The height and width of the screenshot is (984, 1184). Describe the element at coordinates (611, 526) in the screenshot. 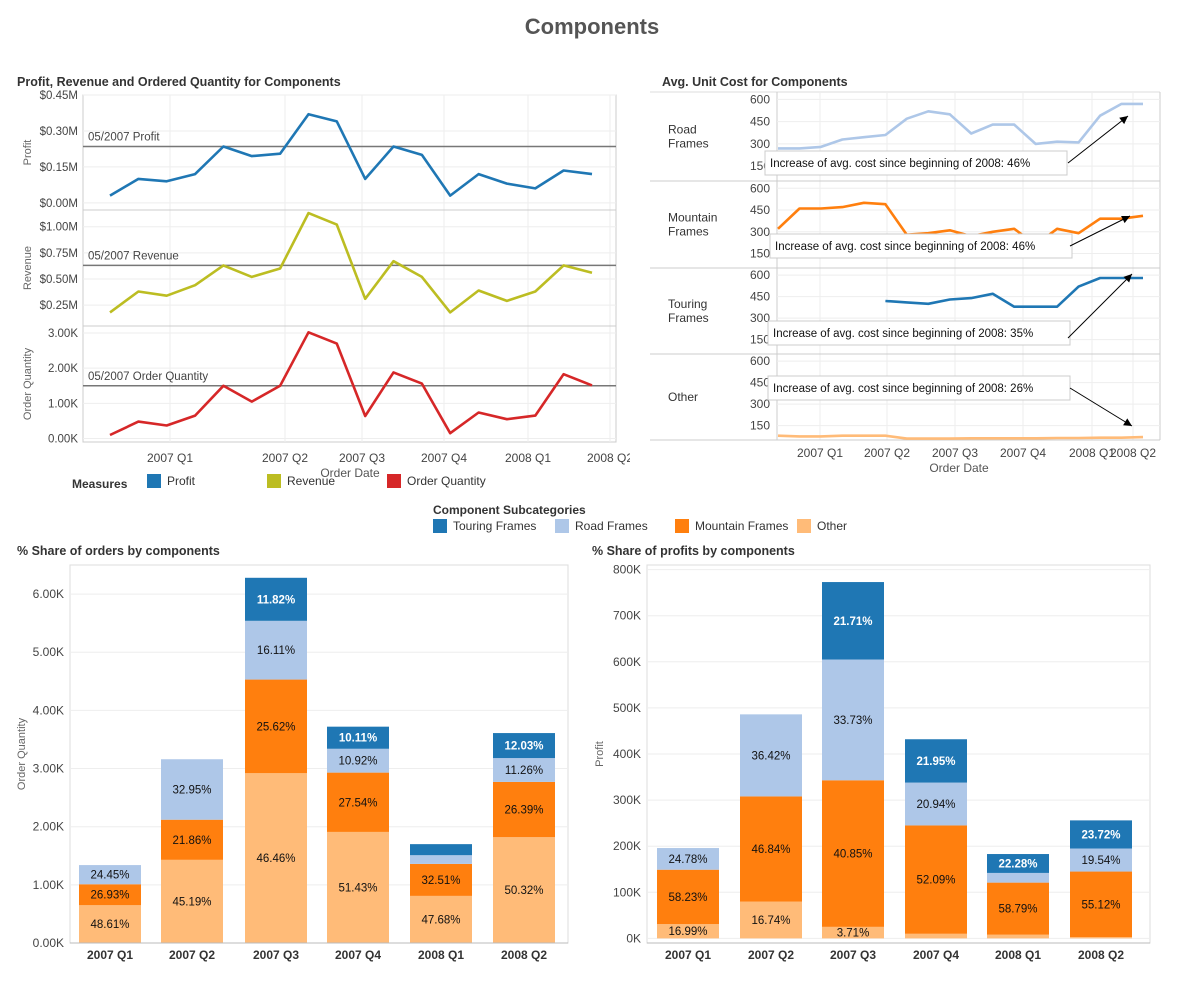

I see `legend-label-road: Road Frames` at that location.